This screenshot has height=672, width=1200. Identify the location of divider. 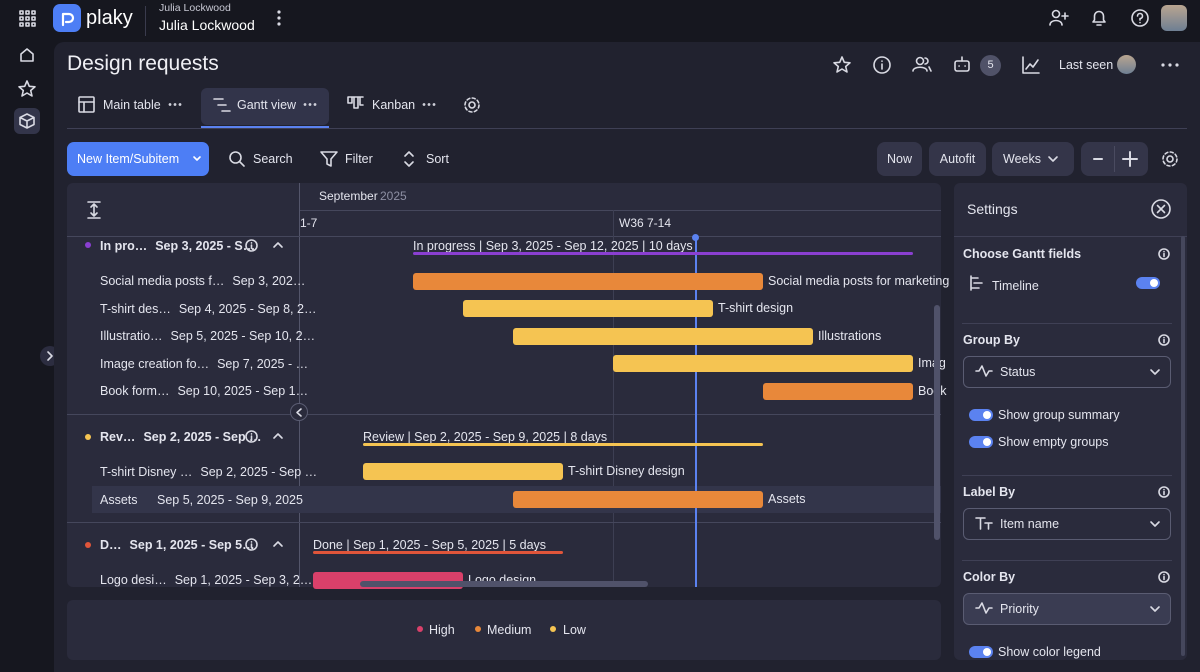
(1070, 236).